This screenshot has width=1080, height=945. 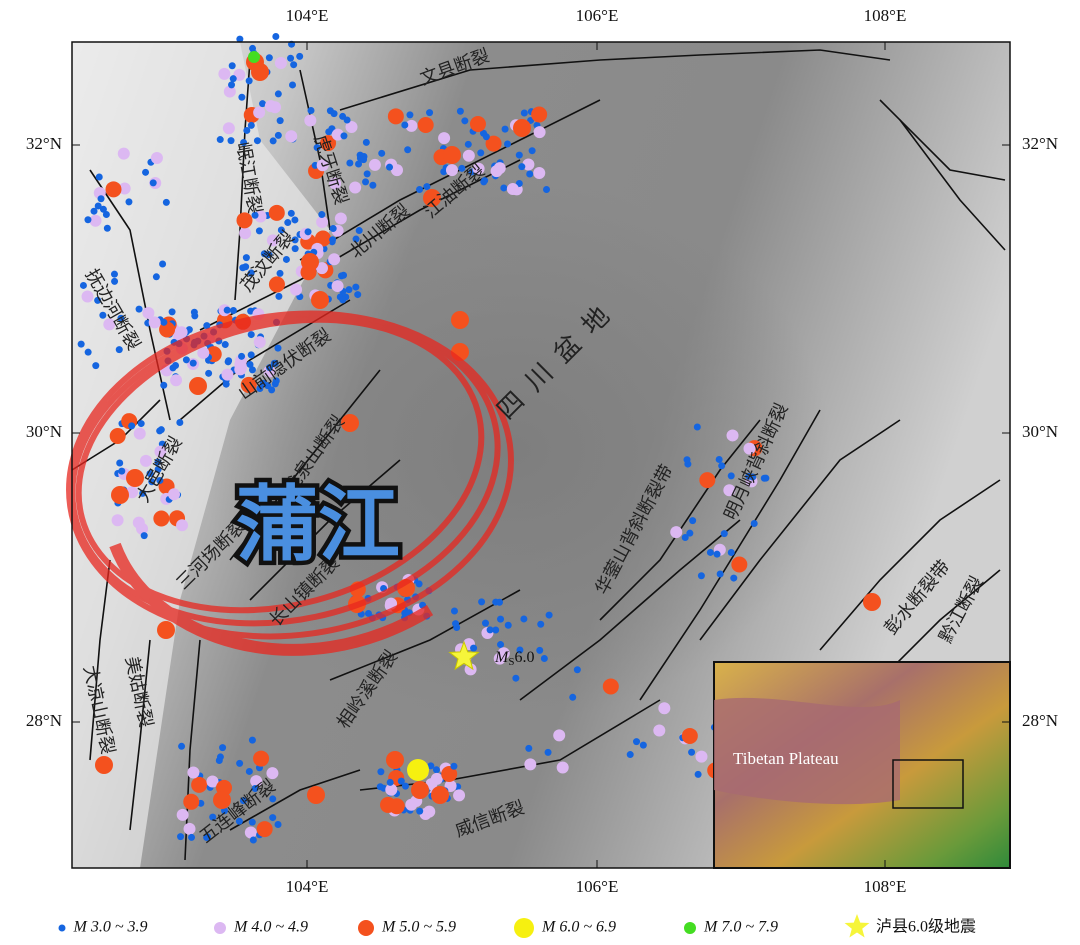 What do you see at coordinates (464, 655) in the screenshot?
I see `epicenter-star` at bounding box center [464, 655].